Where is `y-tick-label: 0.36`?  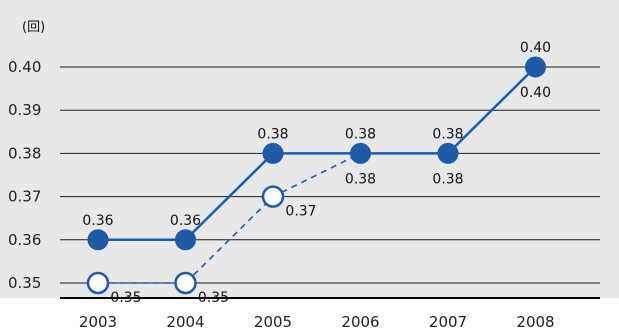 y-tick-label: 0.36 is located at coordinates (24, 240).